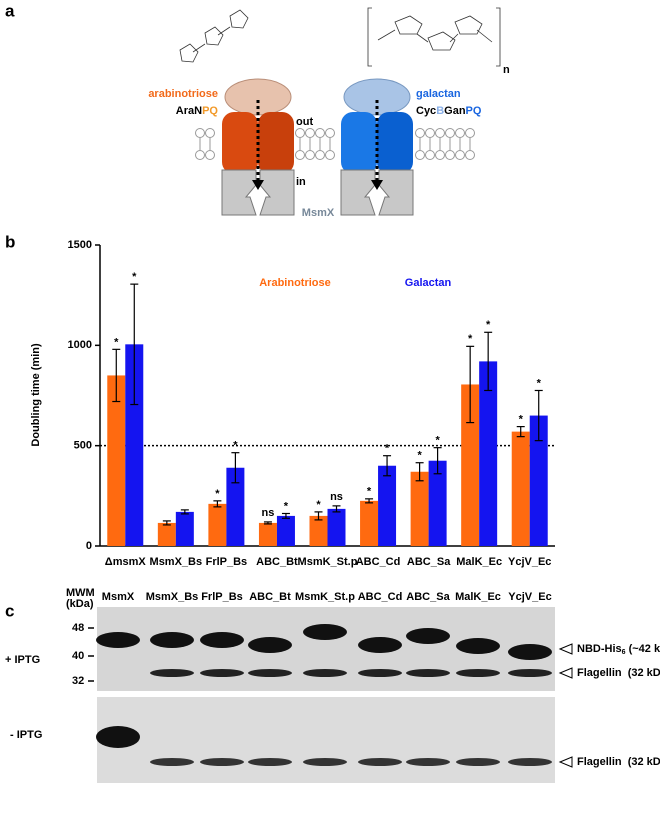 The width and height of the screenshot is (660, 815). Describe the element at coordinates (336, 497) in the screenshot. I see `significance-label: ns` at that location.